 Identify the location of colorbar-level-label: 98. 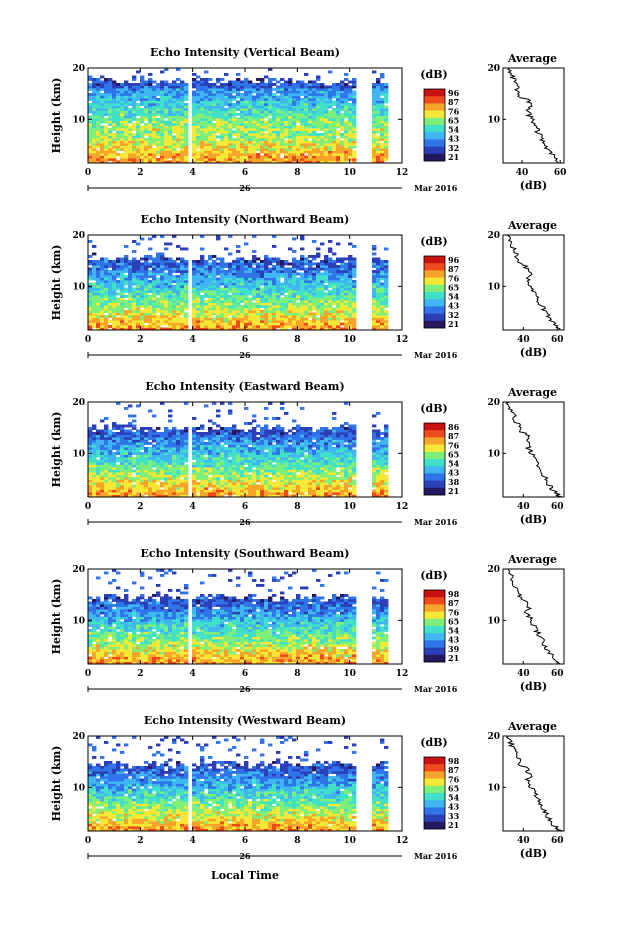
(454, 594).